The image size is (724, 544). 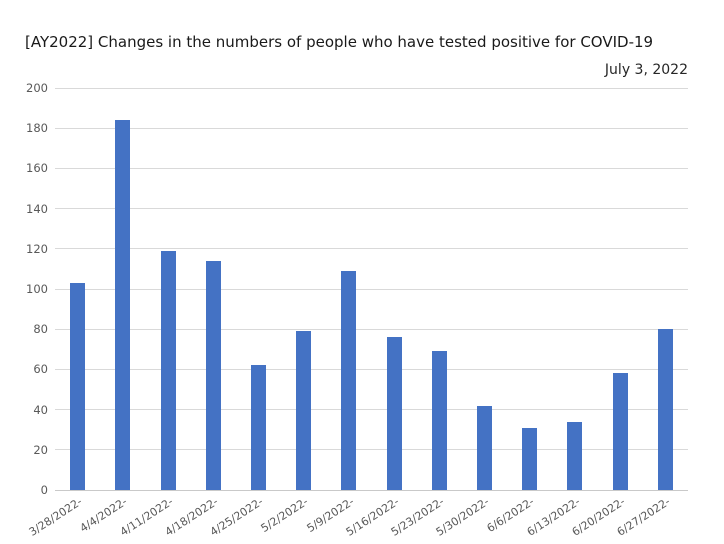 What do you see at coordinates (37, 128) in the screenshot?
I see `y-tick-label: 180` at bounding box center [37, 128].